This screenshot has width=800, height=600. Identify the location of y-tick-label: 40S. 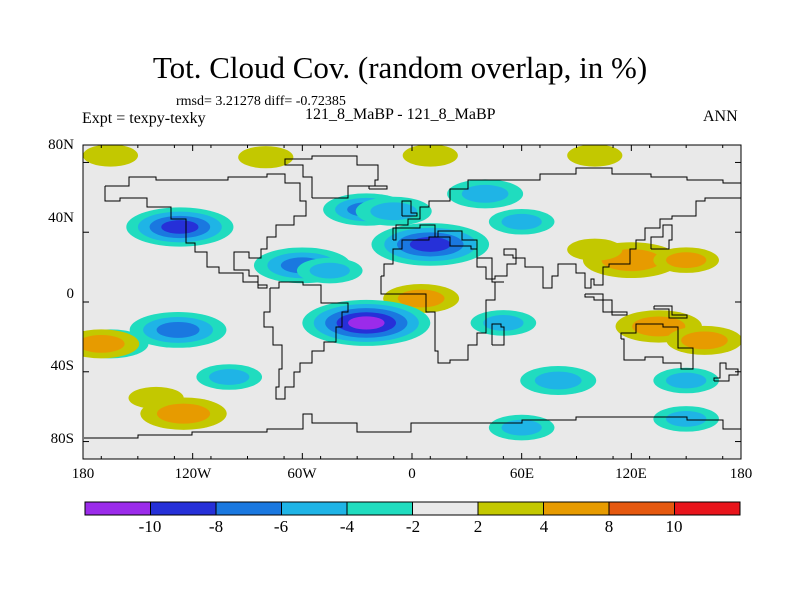
(62, 366).